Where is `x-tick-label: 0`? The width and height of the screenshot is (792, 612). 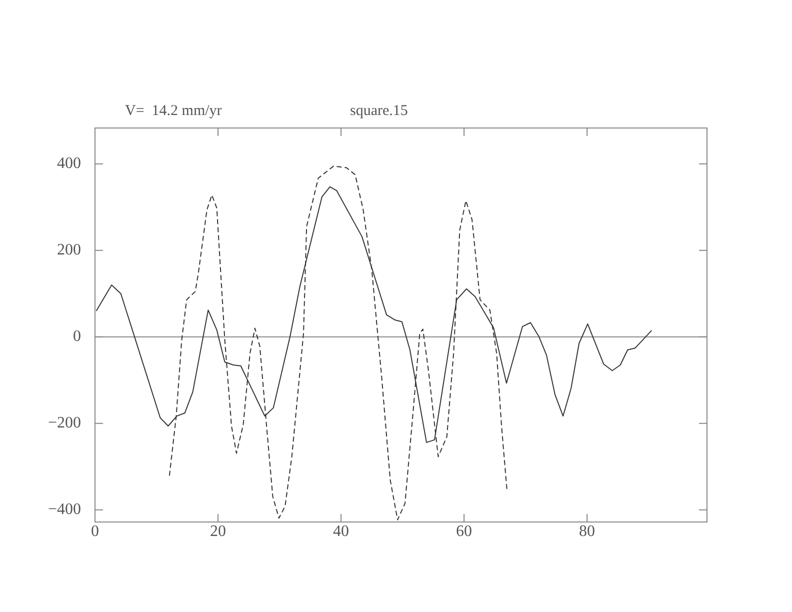
x-tick-label: 0 is located at coordinates (95, 531).